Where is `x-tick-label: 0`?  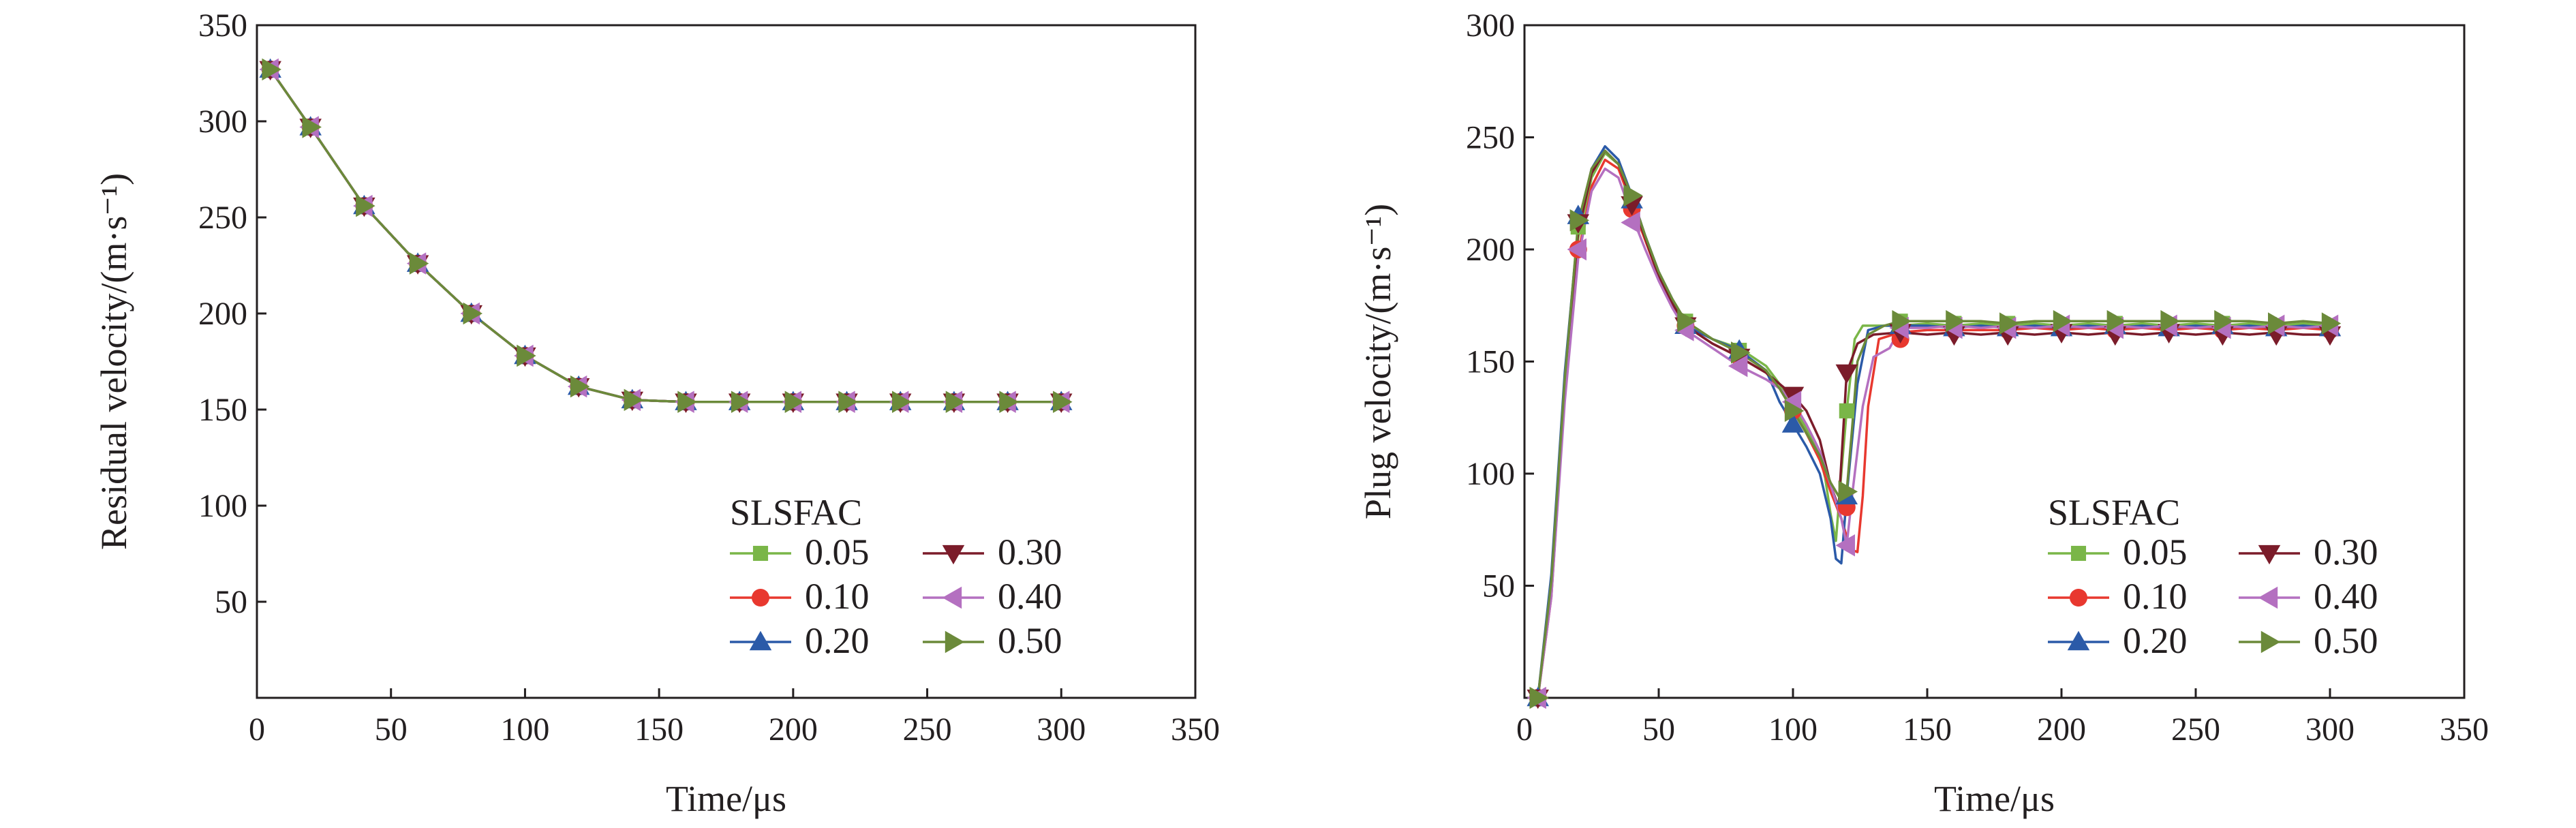
x-tick-label: 0 is located at coordinates (1524, 730).